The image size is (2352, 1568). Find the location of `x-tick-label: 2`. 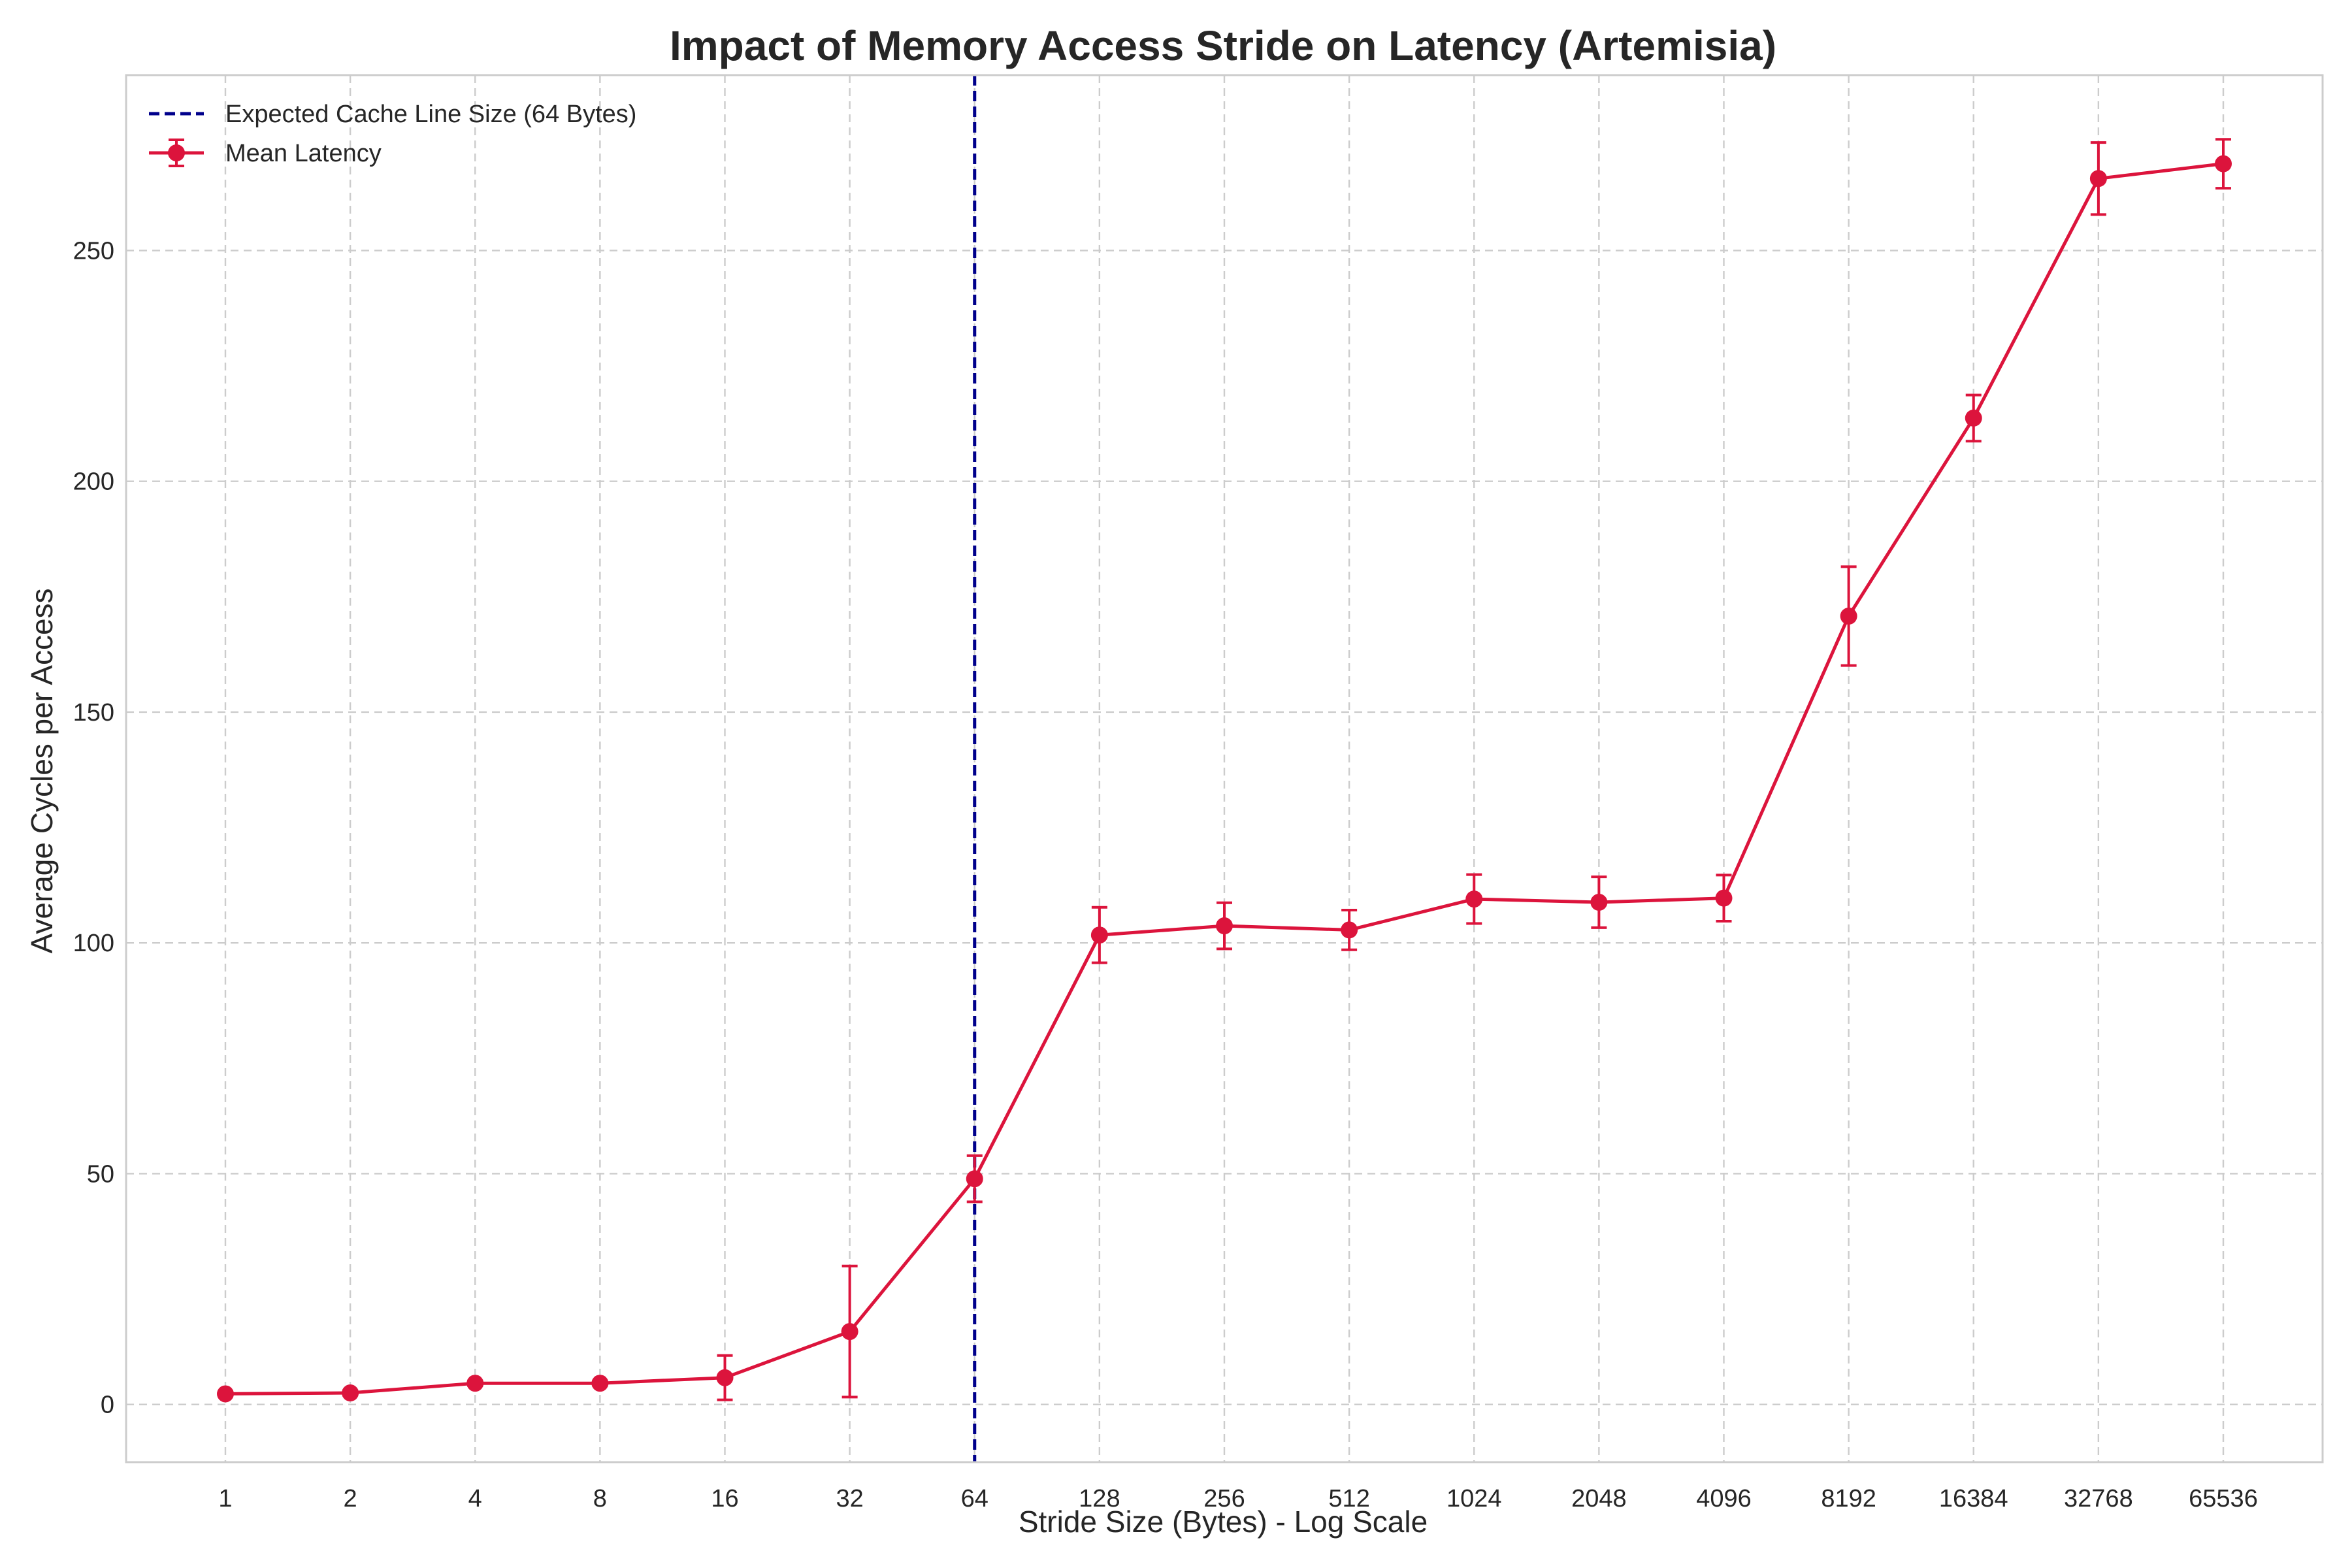

x-tick-label: 2 is located at coordinates (350, 1498).